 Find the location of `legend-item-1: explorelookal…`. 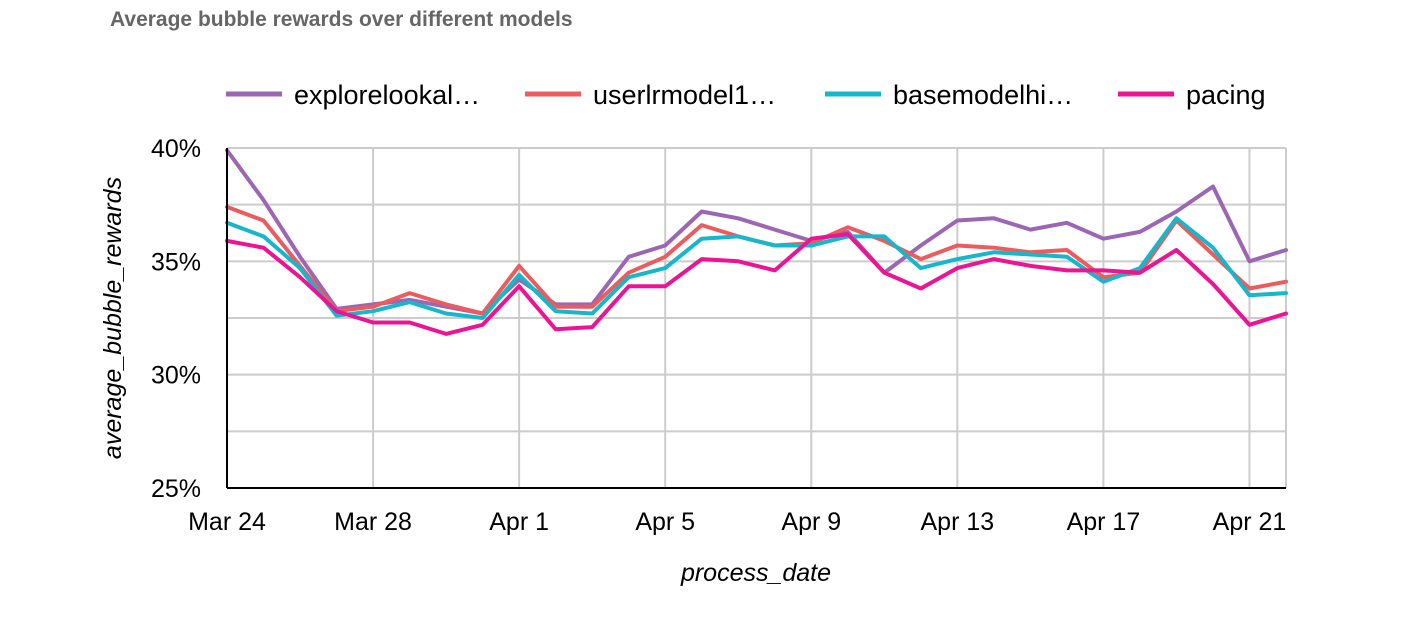

legend-item-1: explorelookal… is located at coordinates (353, 95).